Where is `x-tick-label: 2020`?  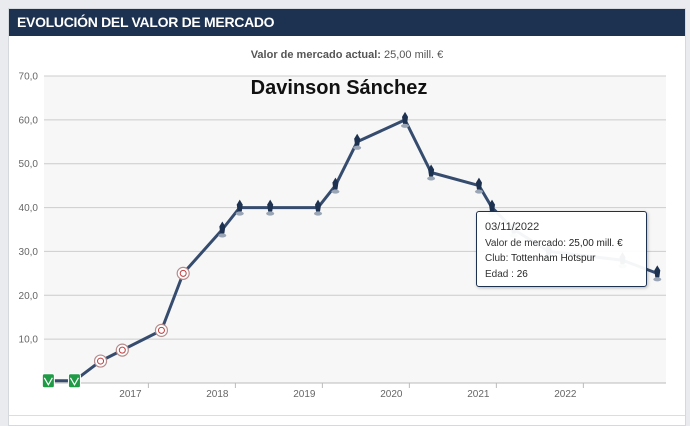
x-tick-label: 2020 is located at coordinates (391, 394).